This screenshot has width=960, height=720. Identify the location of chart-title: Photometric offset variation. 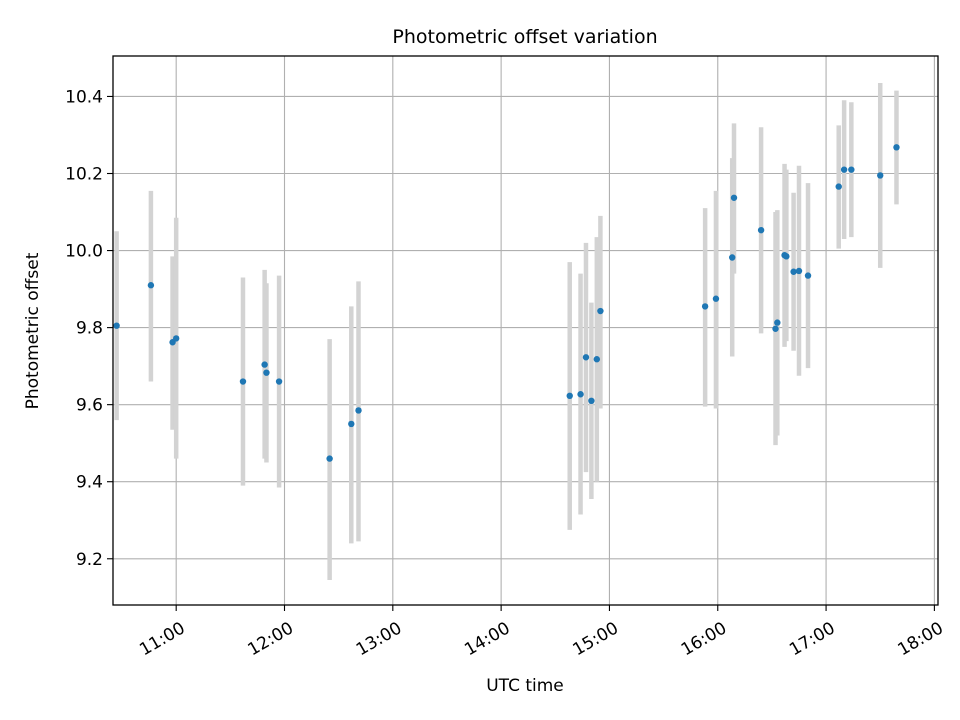
(524, 37).